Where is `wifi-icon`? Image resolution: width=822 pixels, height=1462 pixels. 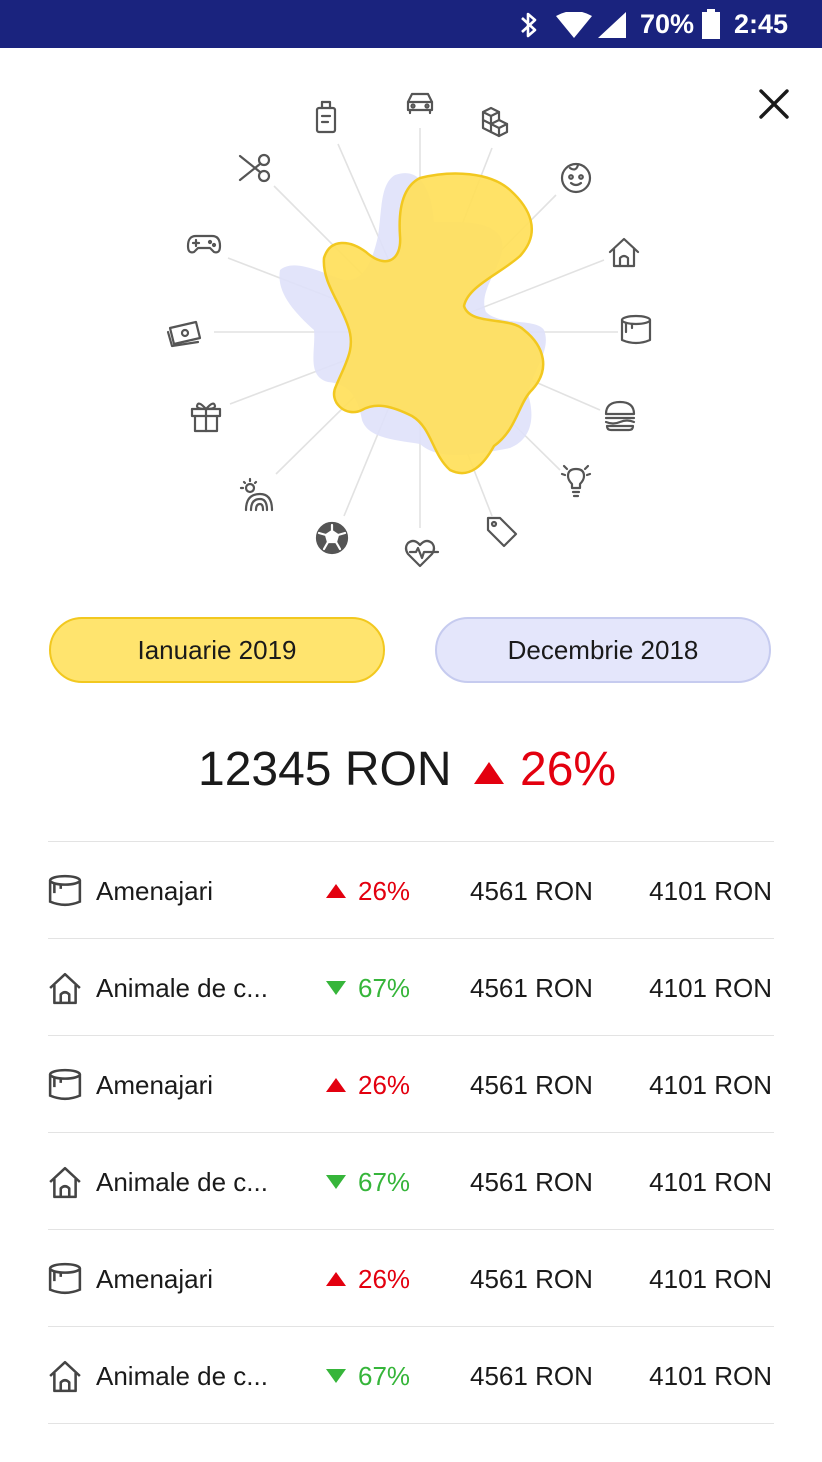
wifi-icon is located at coordinates (574, 25).